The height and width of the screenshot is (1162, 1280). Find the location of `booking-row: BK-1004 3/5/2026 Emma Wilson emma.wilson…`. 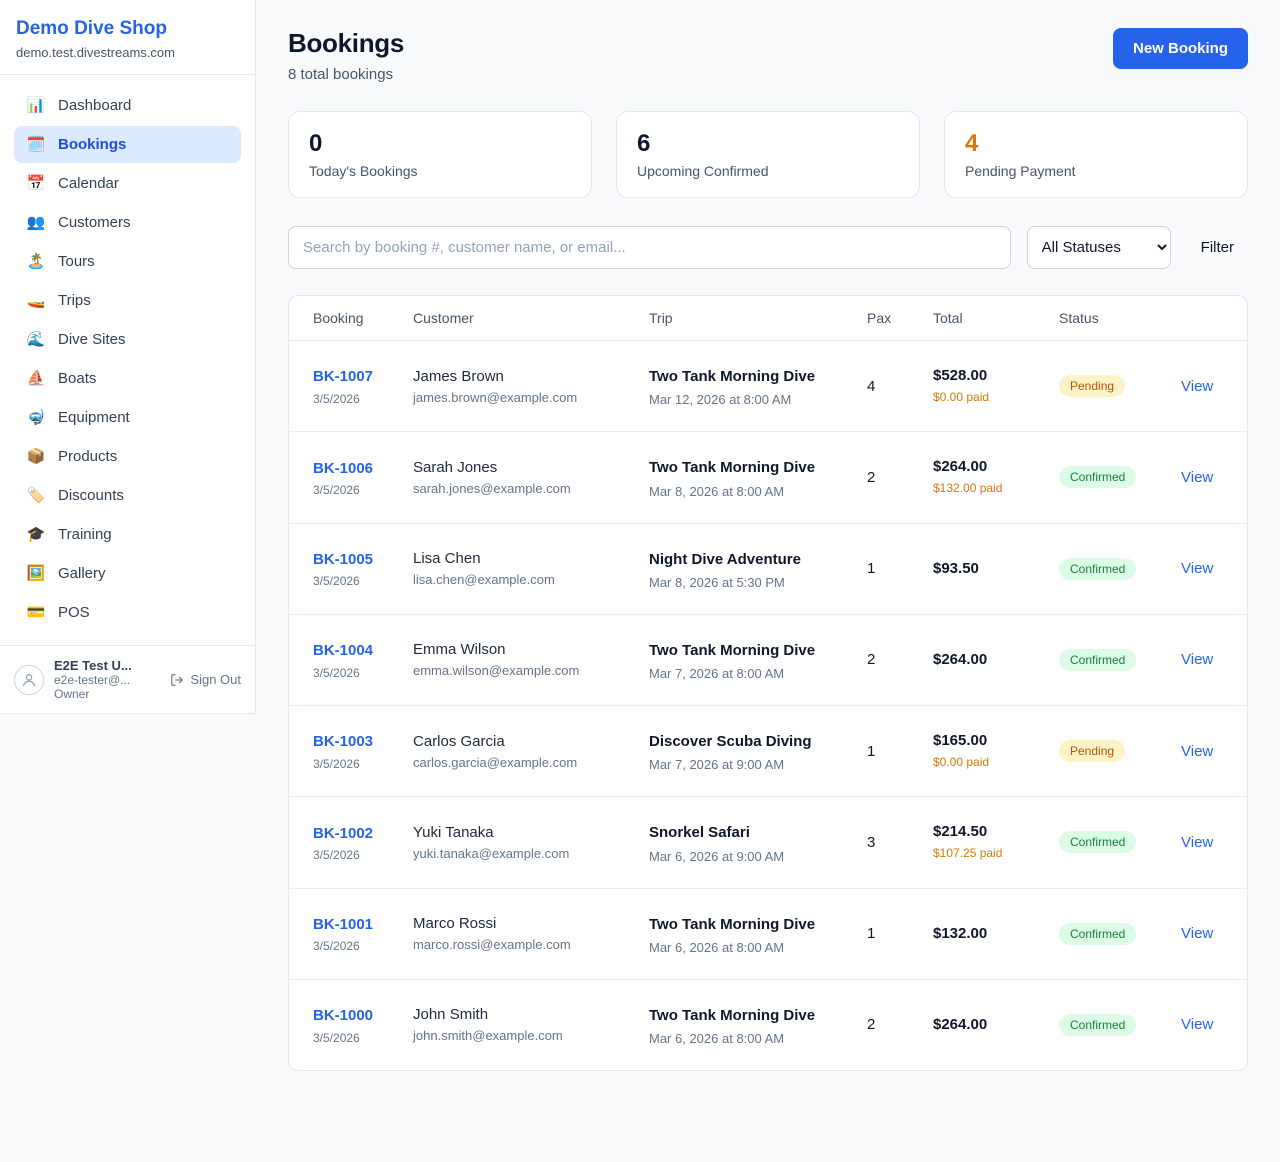

booking-row: BK-1004 3/5/2026 Emma Wilson emma.wilson… is located at coordinates (768, 660).